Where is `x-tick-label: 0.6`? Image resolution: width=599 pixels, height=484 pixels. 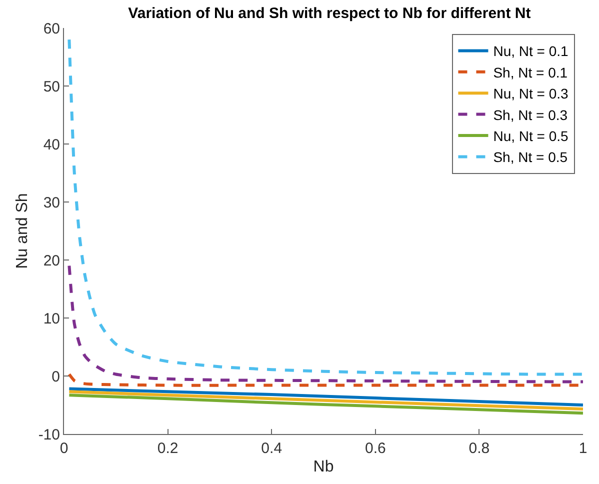 x-tick-label: 0.6 is located at coordinates (375, 448).